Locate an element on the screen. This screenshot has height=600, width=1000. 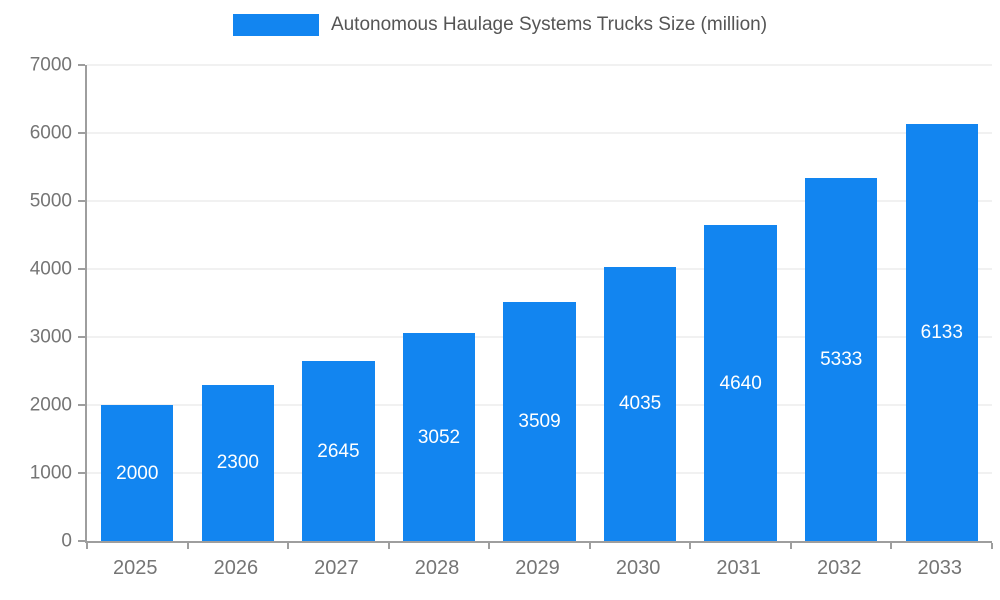
bar-slot: 3052 is located at coordinates (439, 303).